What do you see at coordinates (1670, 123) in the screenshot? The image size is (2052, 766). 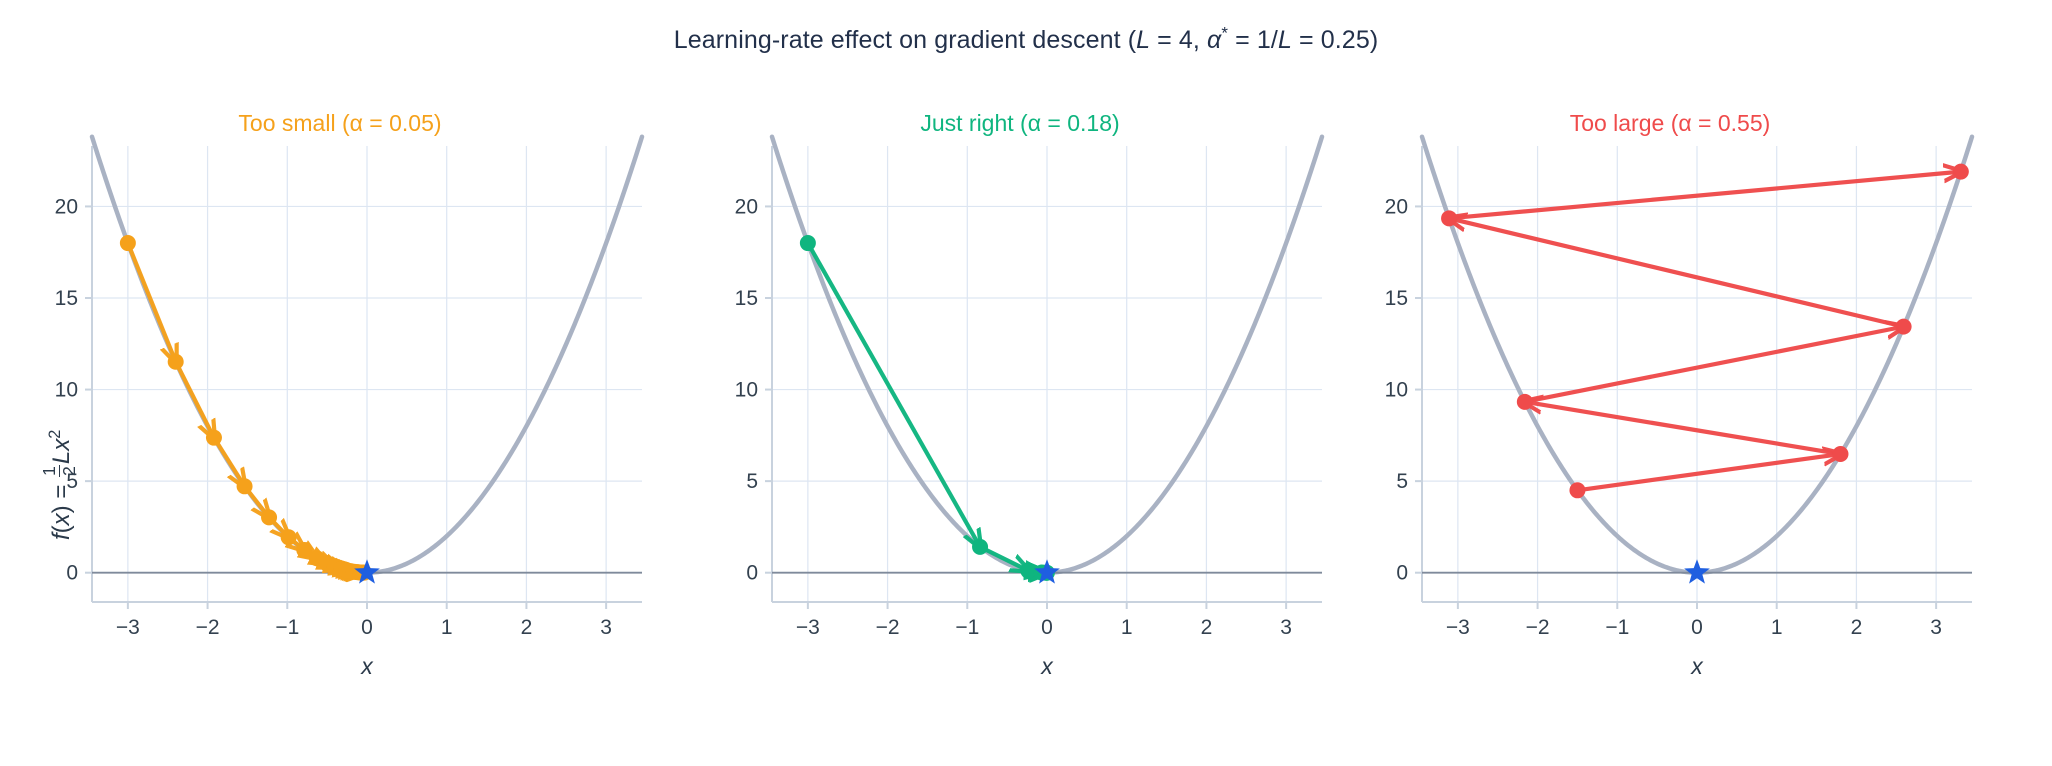 I see `panel-title-2: Too large (α = 0.55)` at bounding box center [1670, 123].